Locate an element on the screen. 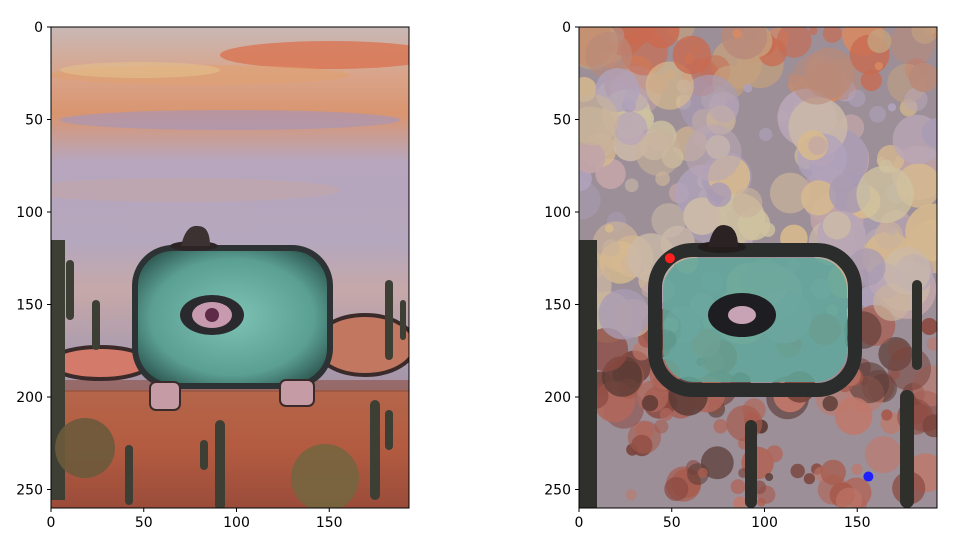 This screenshot has height=552, width=968. right-markers is located at coordinates (769, 367).